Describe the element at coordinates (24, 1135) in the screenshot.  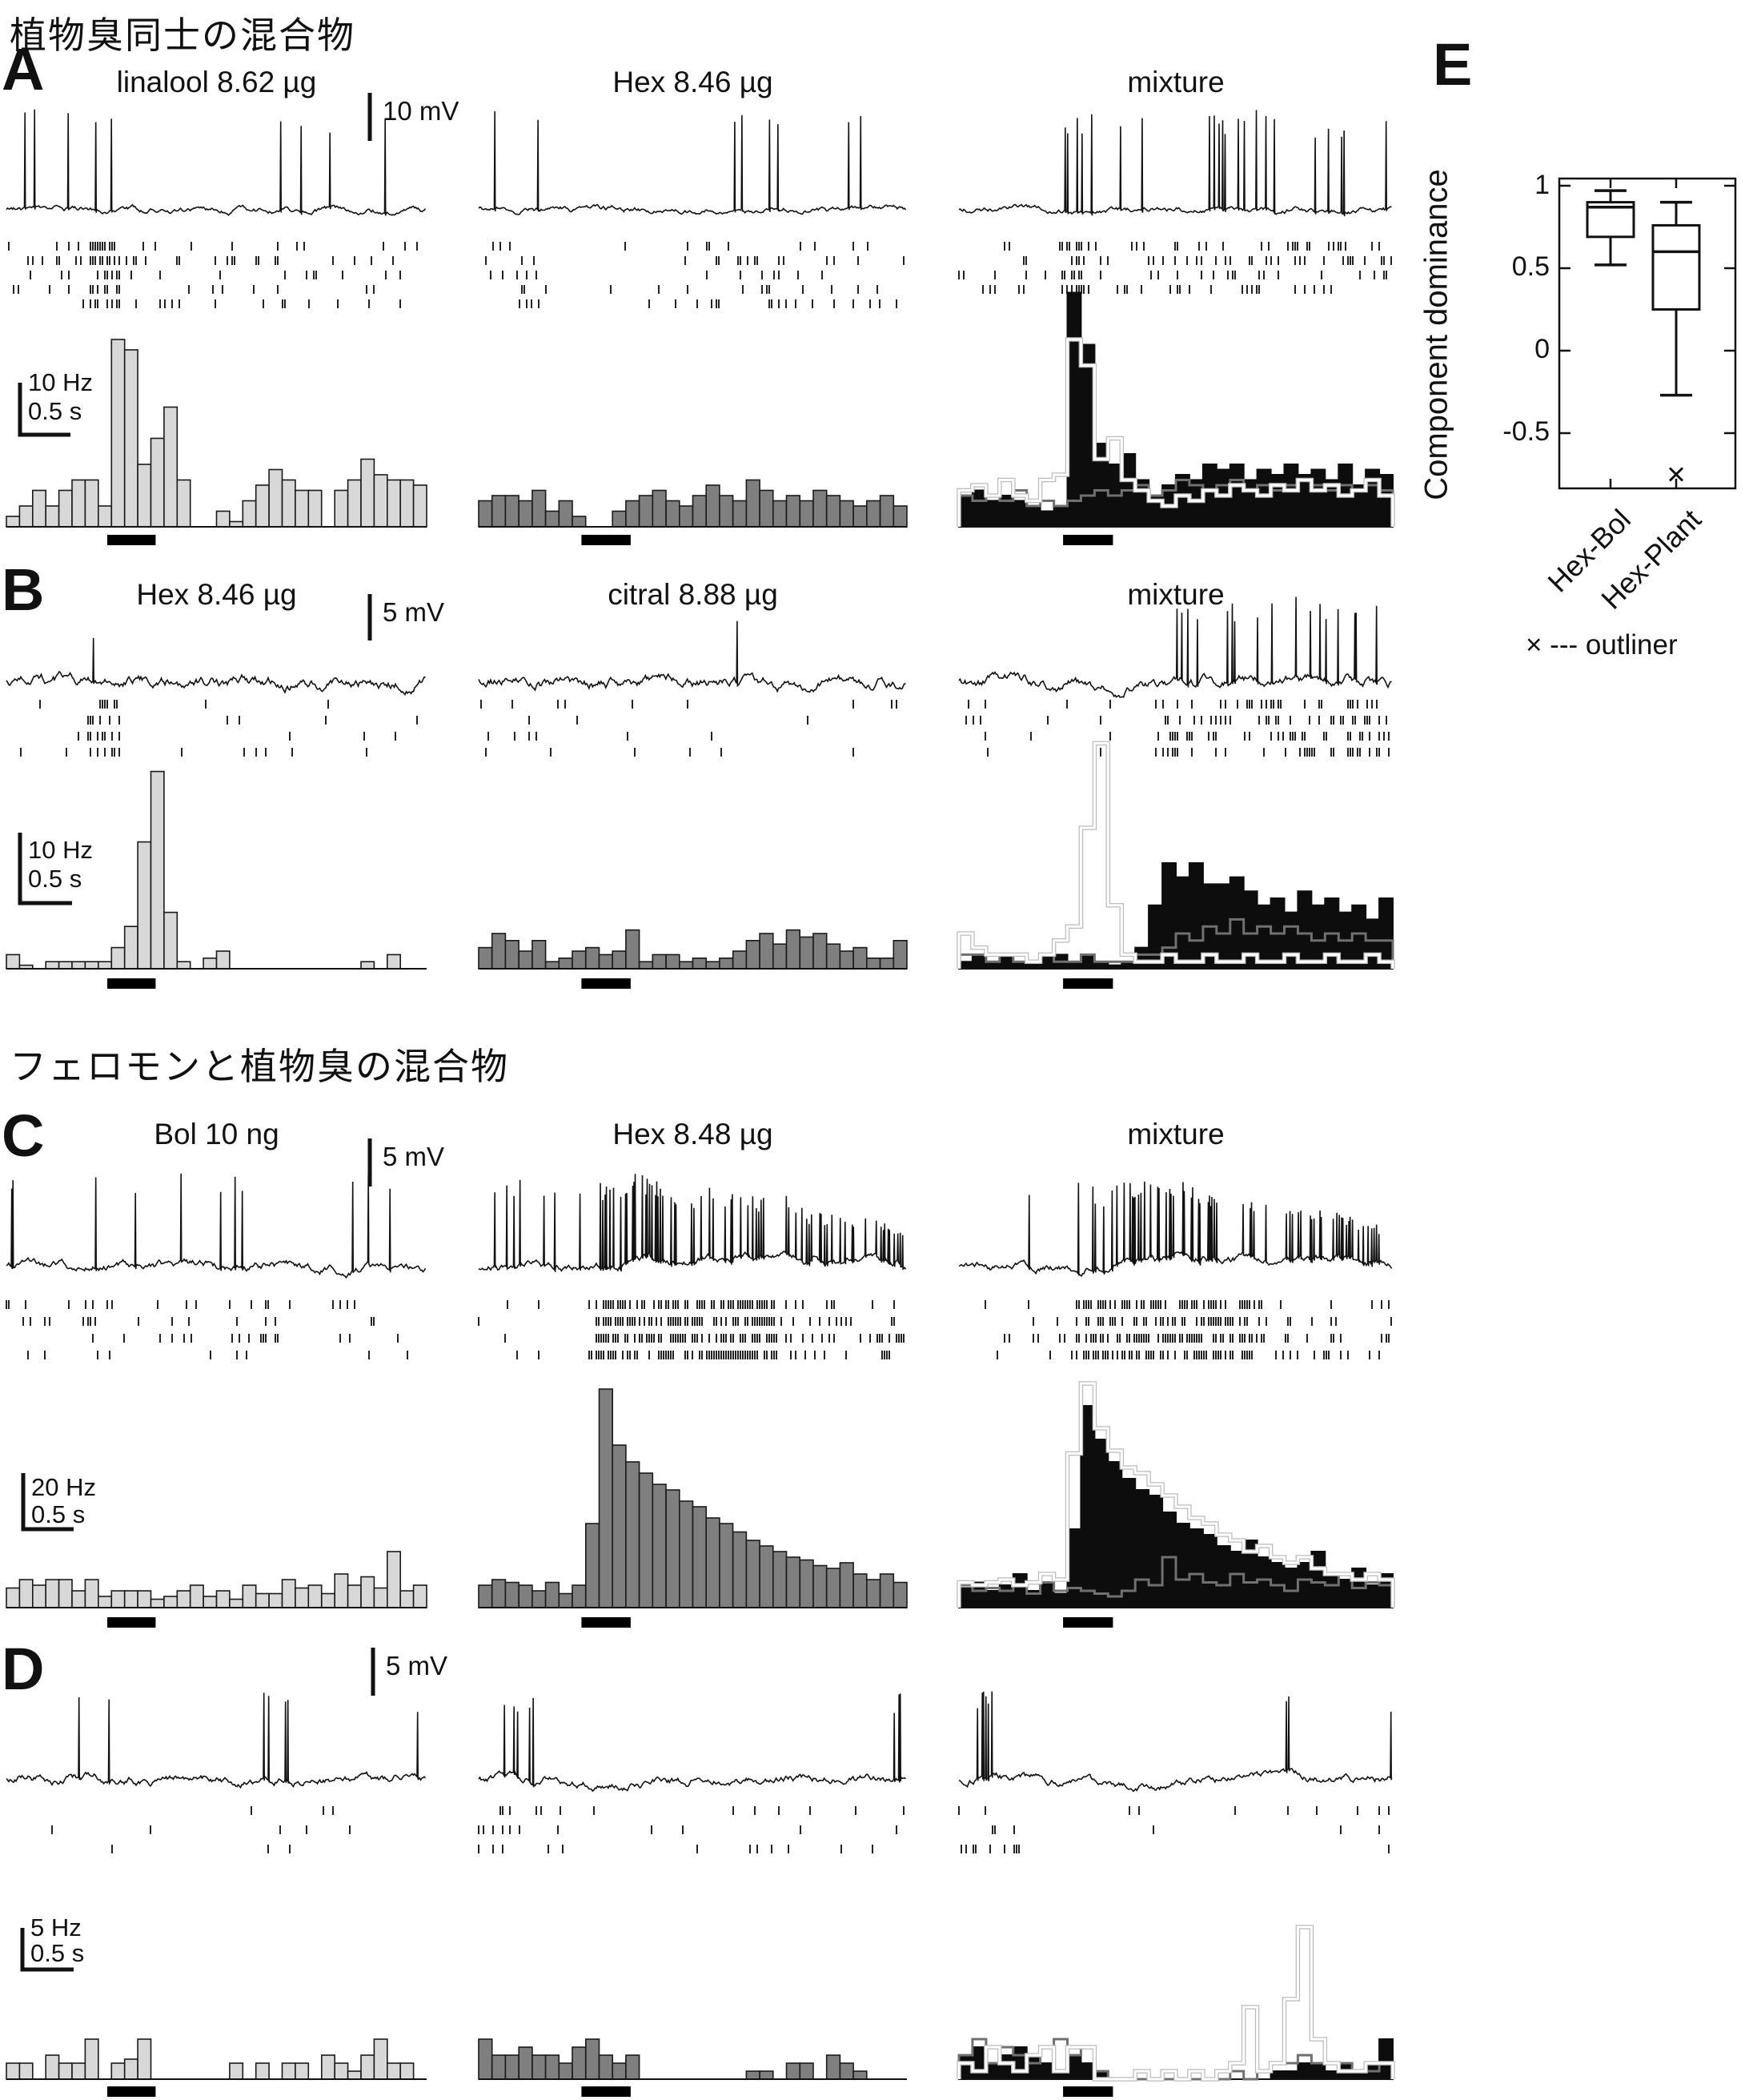
I see `panel-label-C: C` at that location.